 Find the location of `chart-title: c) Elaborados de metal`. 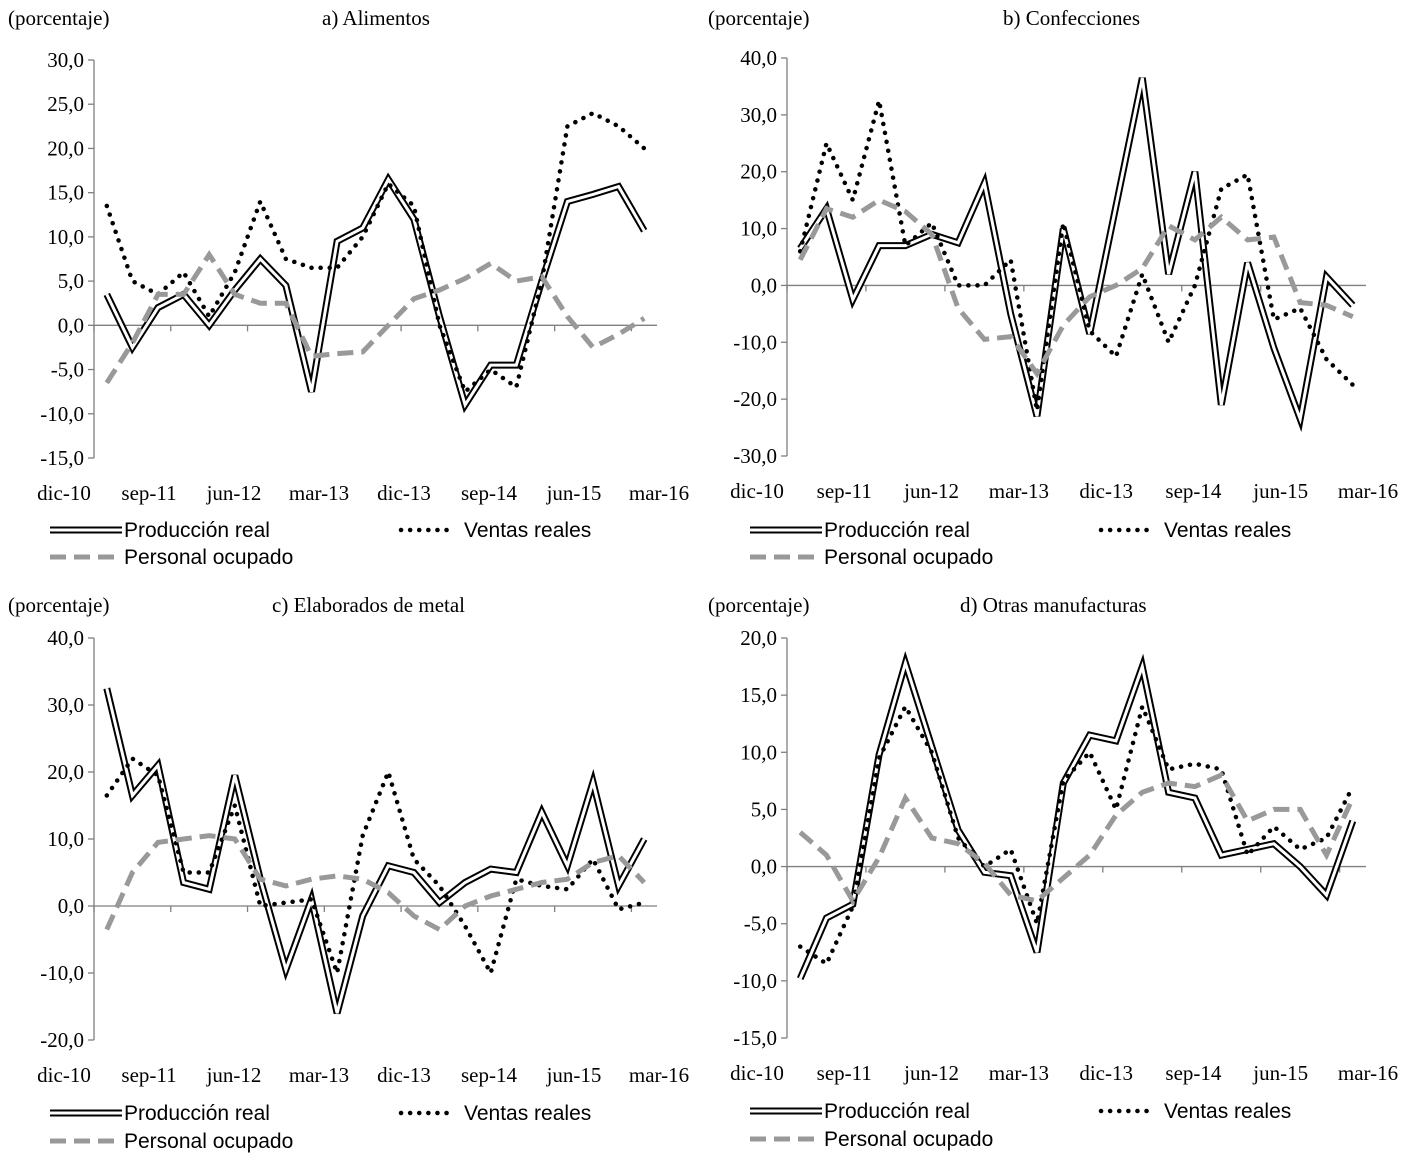

chart-title: c) Elaborados de metal is located at coordinates (368, 605).